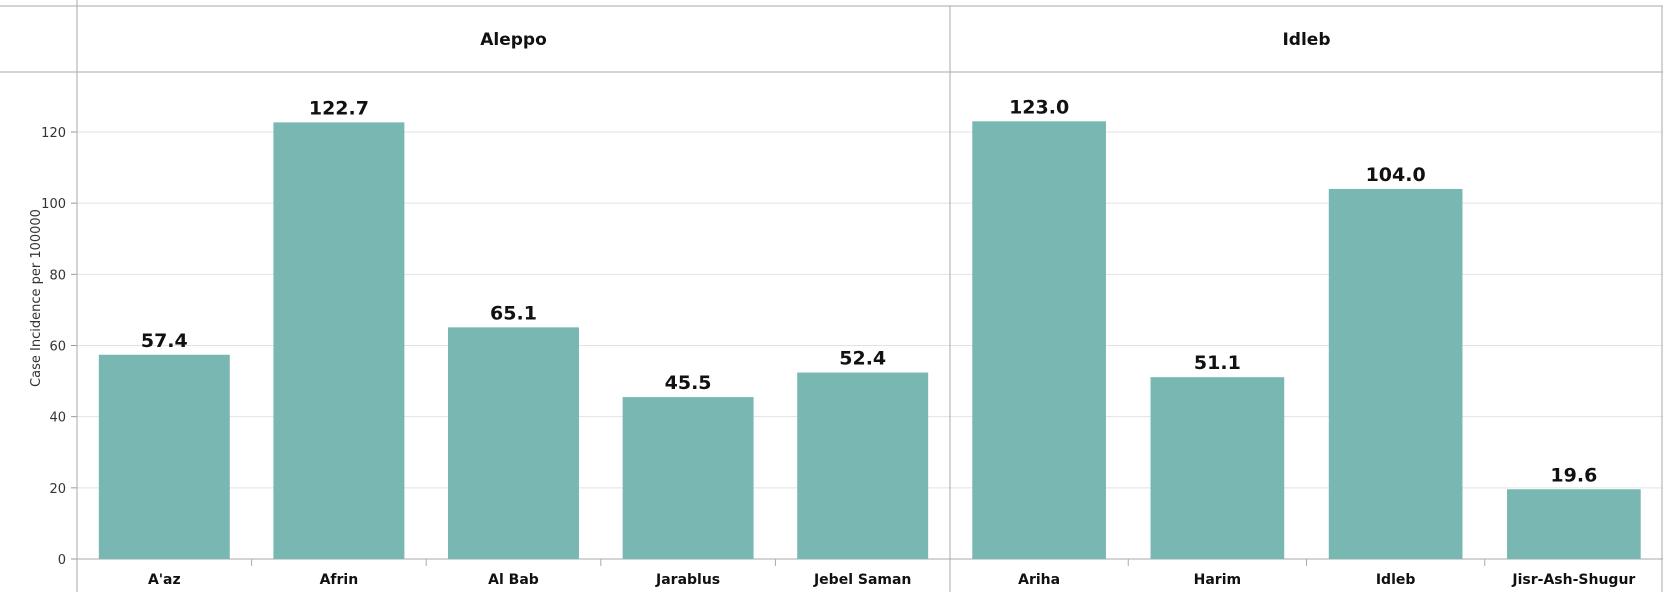  Describe the element at coordinates (1396, 580) in the screenshot. I see `category-label: Idleb` at that location.